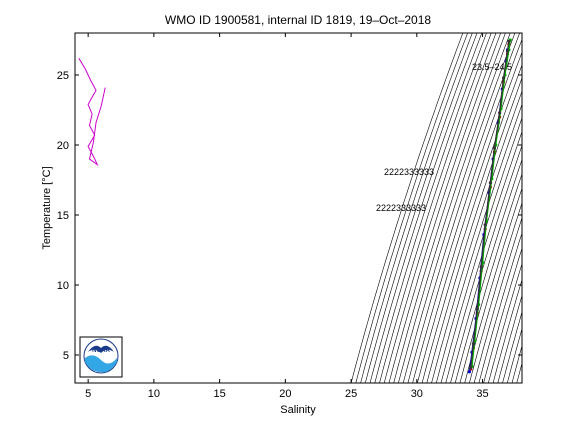 The image size is (576, 432). I want to click on noaa-logo-wave, so click(101, 364).